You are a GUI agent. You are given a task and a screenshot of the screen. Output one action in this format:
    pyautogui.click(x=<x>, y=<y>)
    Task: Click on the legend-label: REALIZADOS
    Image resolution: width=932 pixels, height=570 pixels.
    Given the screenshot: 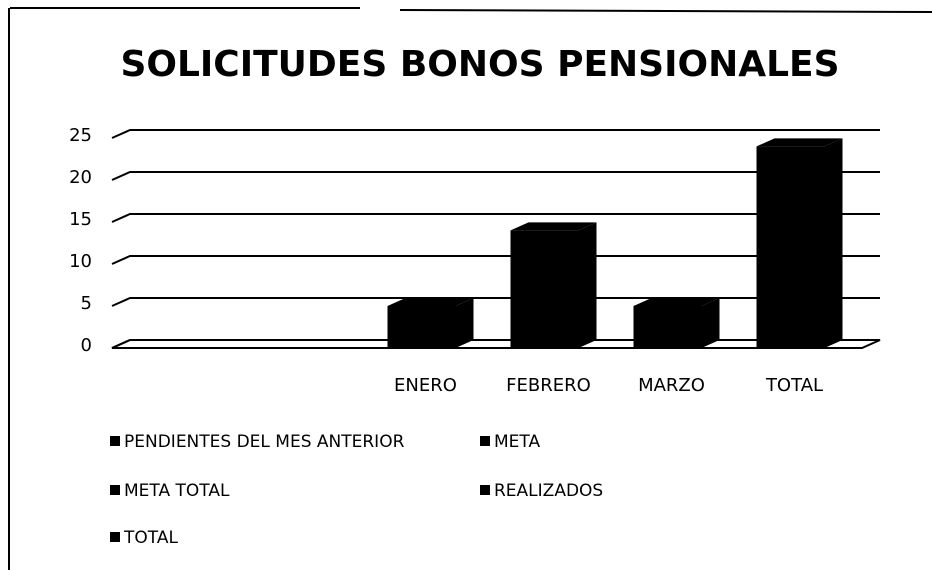 What is the action you would take?
    pyautogui.click(x=548, y=491)
    